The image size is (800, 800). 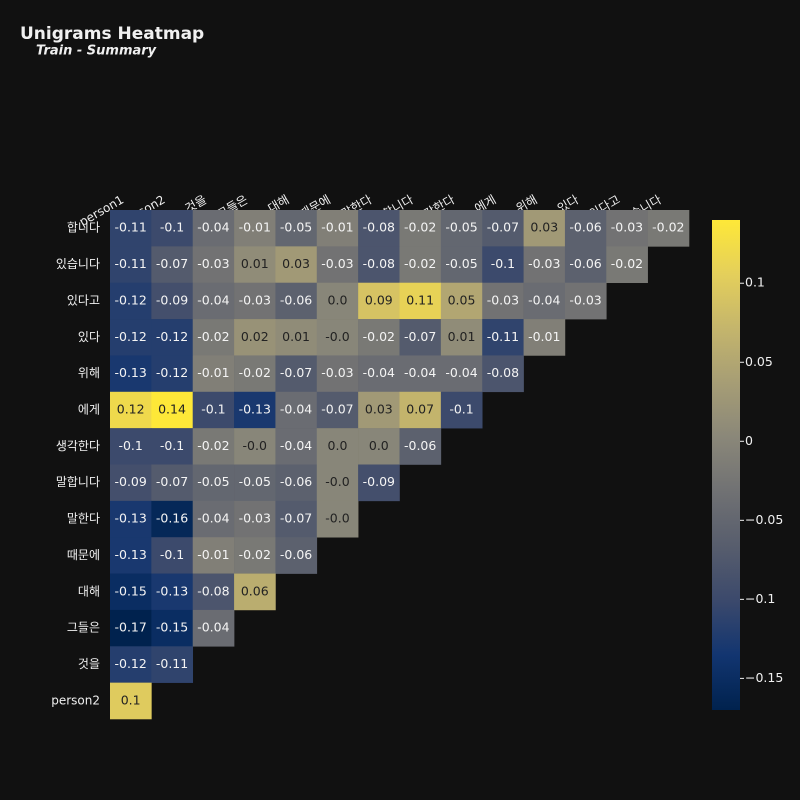 I want to click on cell-label: 0.0, so click(x=338, y=299).